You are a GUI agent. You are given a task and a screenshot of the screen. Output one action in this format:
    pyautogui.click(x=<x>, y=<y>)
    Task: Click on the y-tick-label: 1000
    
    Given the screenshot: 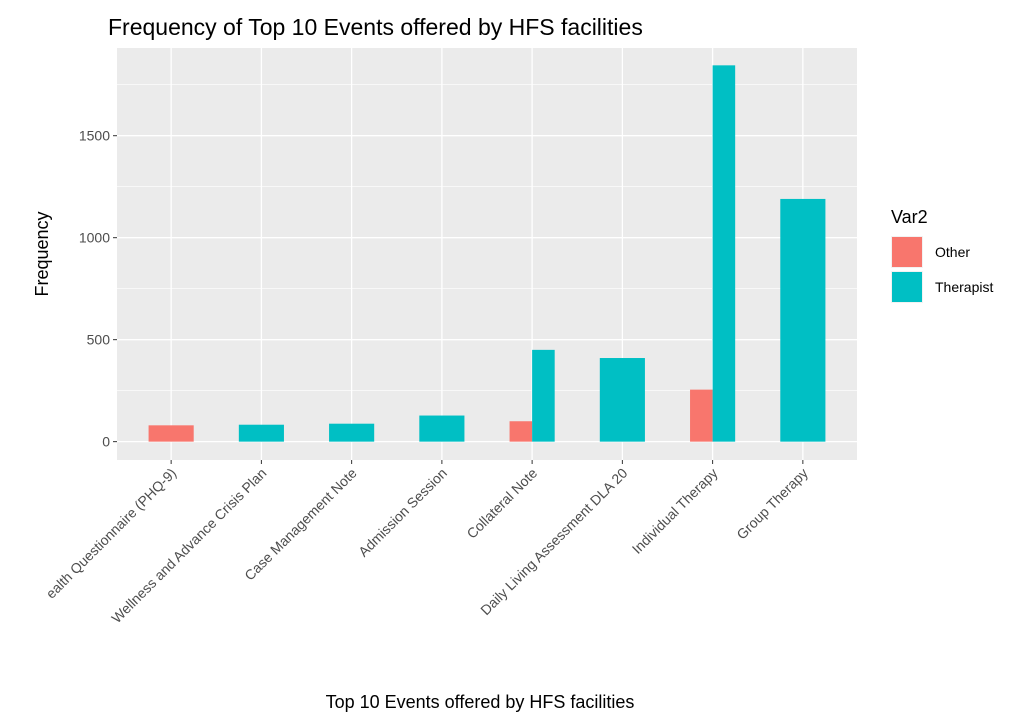 What is the action you would take?
    pyautogui.click(x=94, y=238)
    